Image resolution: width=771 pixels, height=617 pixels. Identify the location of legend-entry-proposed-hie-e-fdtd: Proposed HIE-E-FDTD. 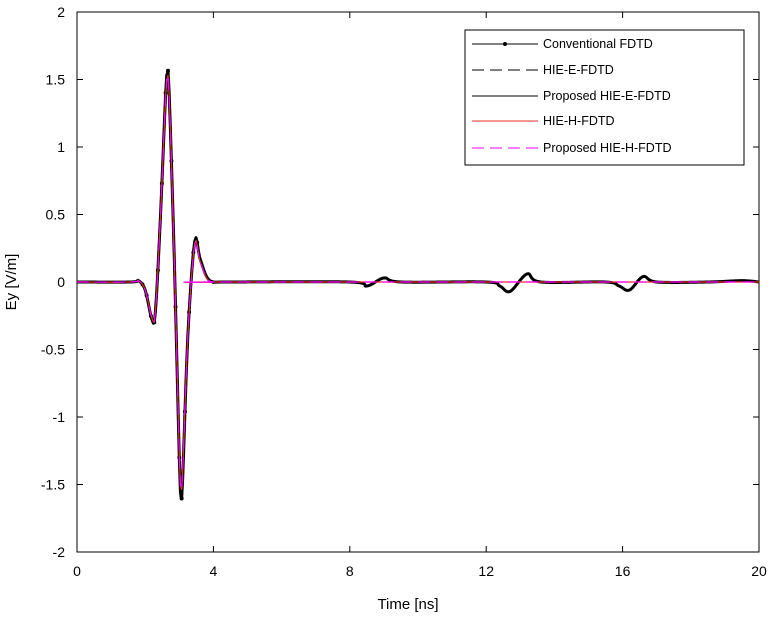
(571, 96).